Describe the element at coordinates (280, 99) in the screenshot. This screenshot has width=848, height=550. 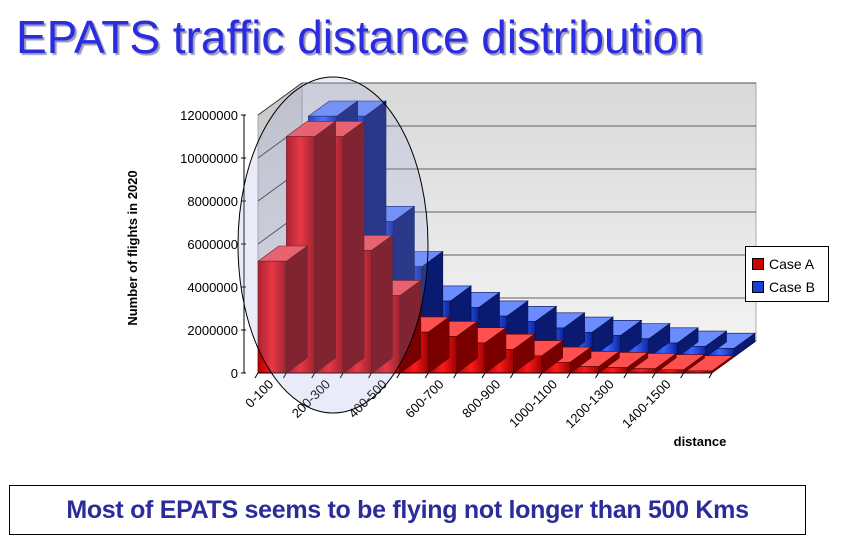
I see `gridline-side` at that location.